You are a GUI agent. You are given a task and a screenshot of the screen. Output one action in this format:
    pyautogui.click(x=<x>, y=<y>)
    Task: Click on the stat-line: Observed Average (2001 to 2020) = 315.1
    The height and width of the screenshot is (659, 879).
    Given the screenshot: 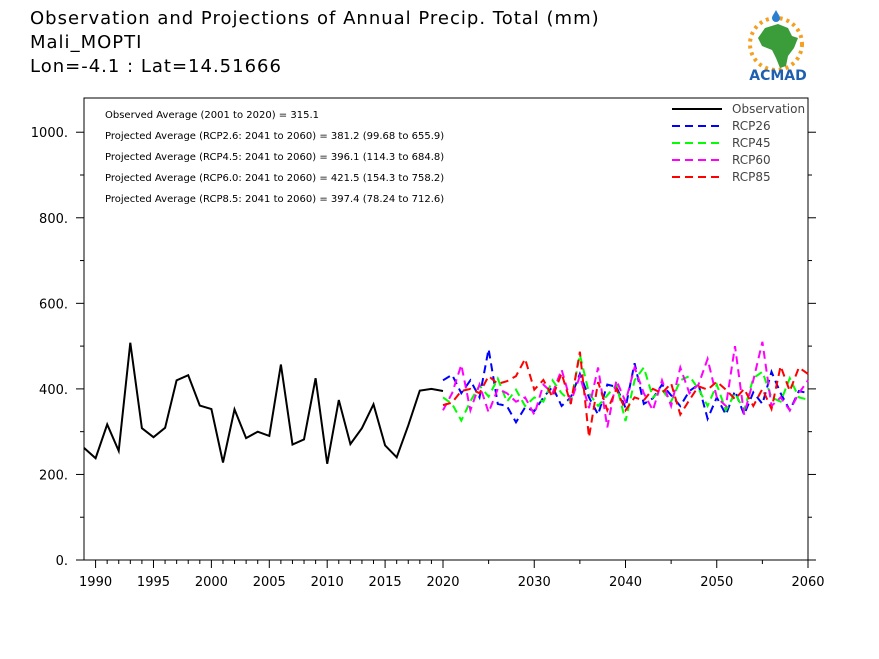 What is the action you would take?
    pyautogui.click(x=212, y=115)
    